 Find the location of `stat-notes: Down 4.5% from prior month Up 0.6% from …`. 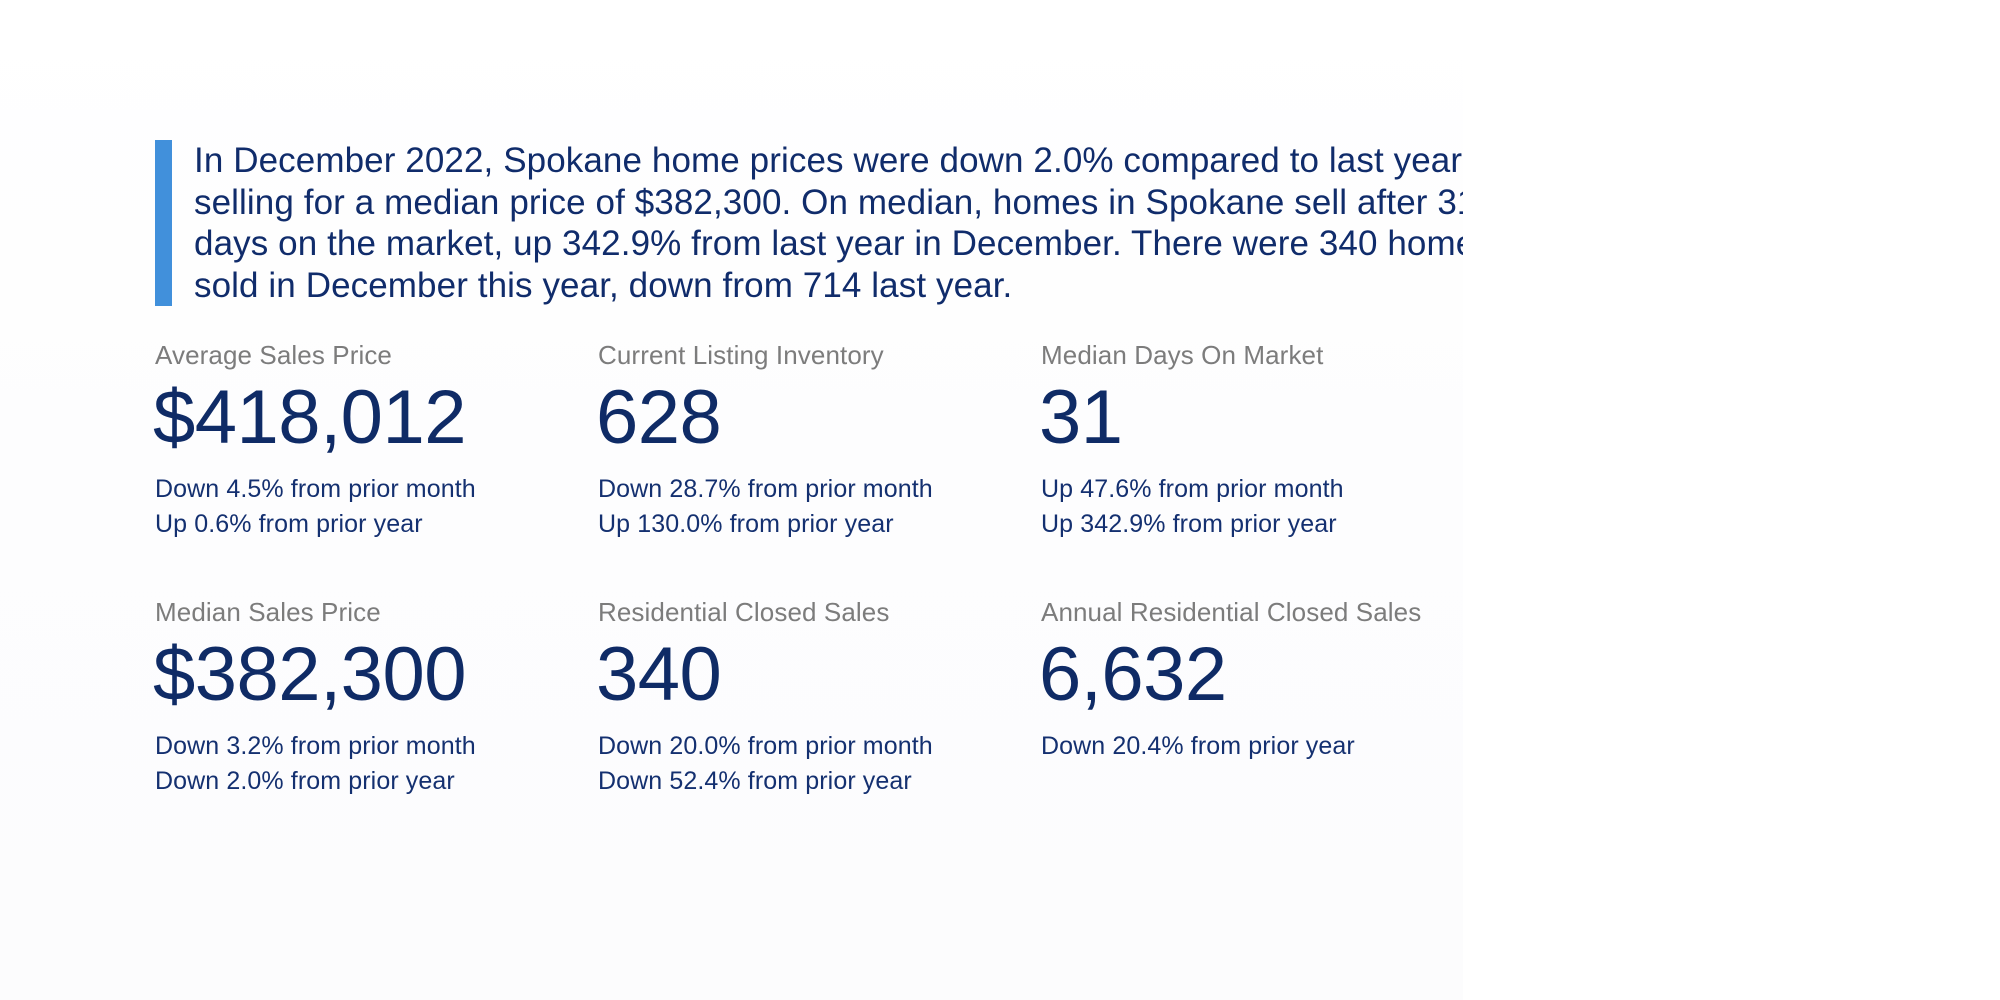

stat-notes: Down 4.5% from prior month Up 0.6% from … is located at coordinates (371, 507).